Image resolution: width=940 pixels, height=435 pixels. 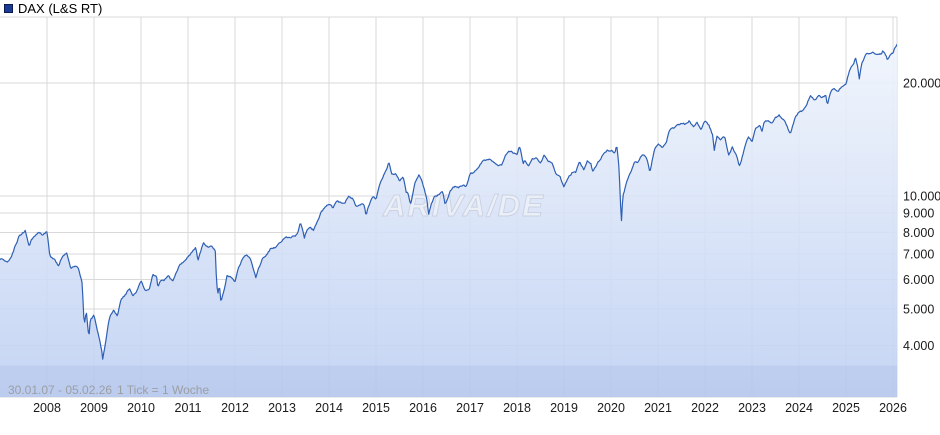 I want to click on date-band, so click(x=448, y=381).